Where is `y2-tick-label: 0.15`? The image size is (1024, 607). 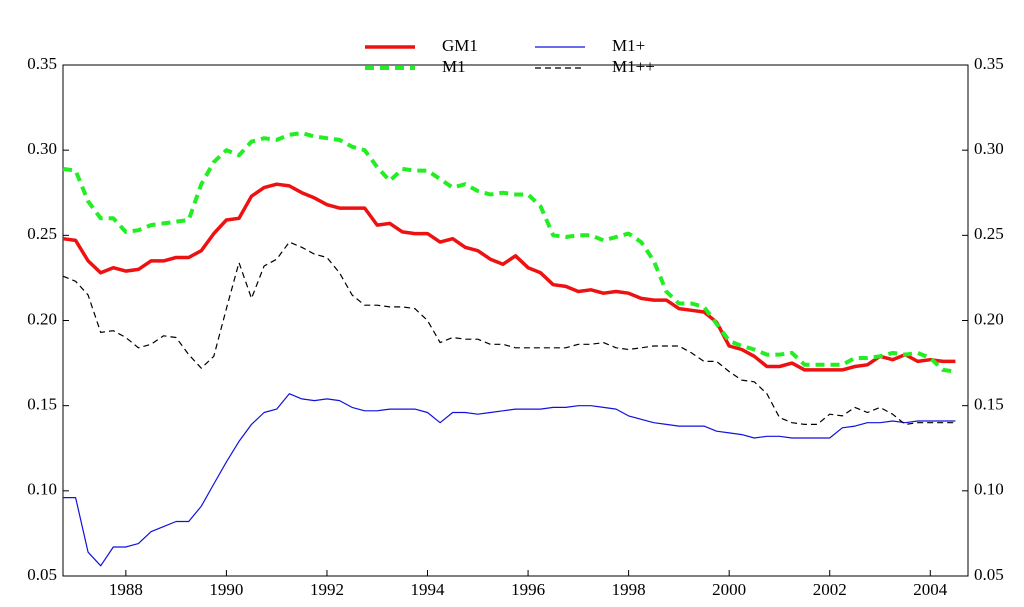
y2-tick-label: 0.15 is located at coordinates (989, 404).